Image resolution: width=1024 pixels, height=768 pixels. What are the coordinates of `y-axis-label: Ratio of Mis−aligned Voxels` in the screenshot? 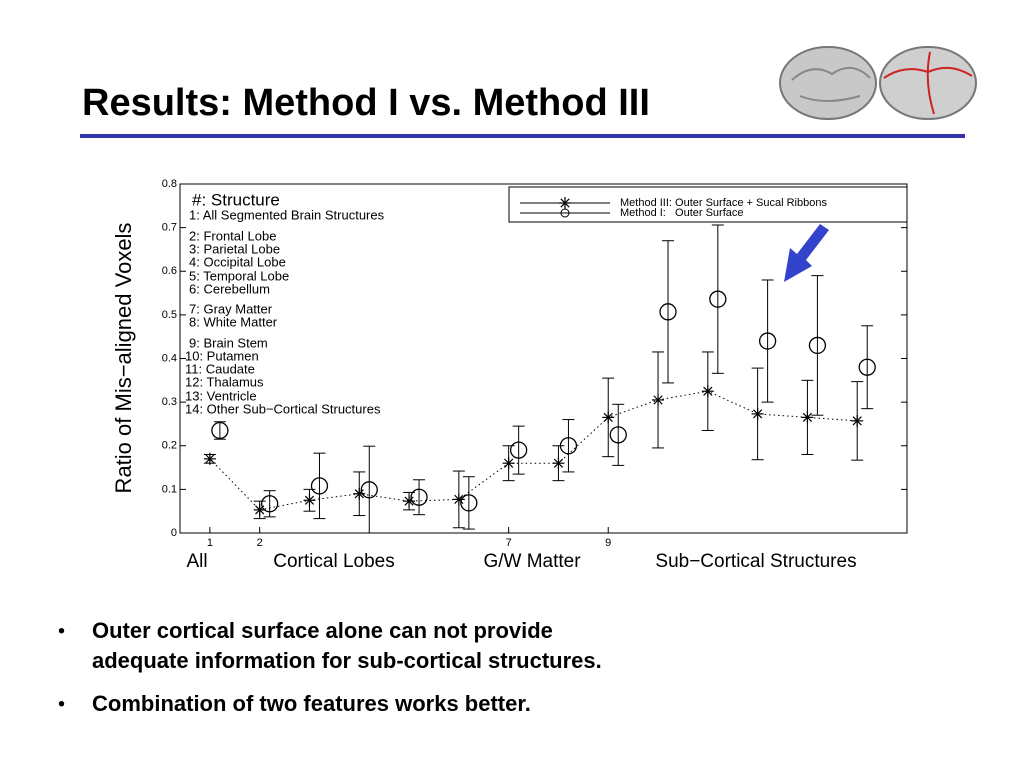 It's located at (123, 358).